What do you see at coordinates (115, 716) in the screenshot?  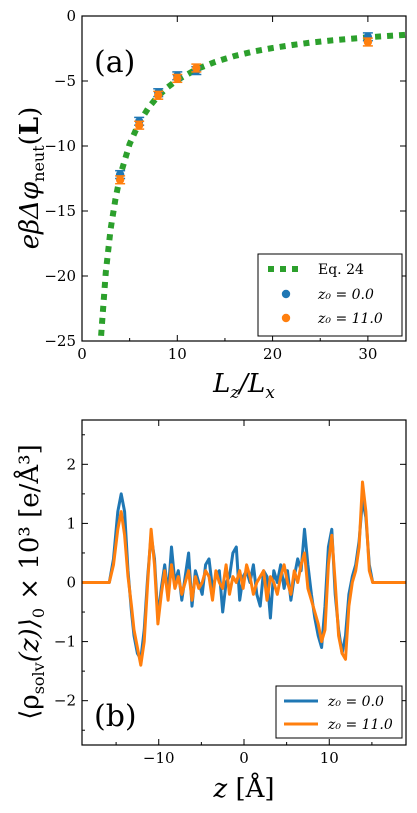 I see `panel-label: (b)` at bounding box center [115, 716].